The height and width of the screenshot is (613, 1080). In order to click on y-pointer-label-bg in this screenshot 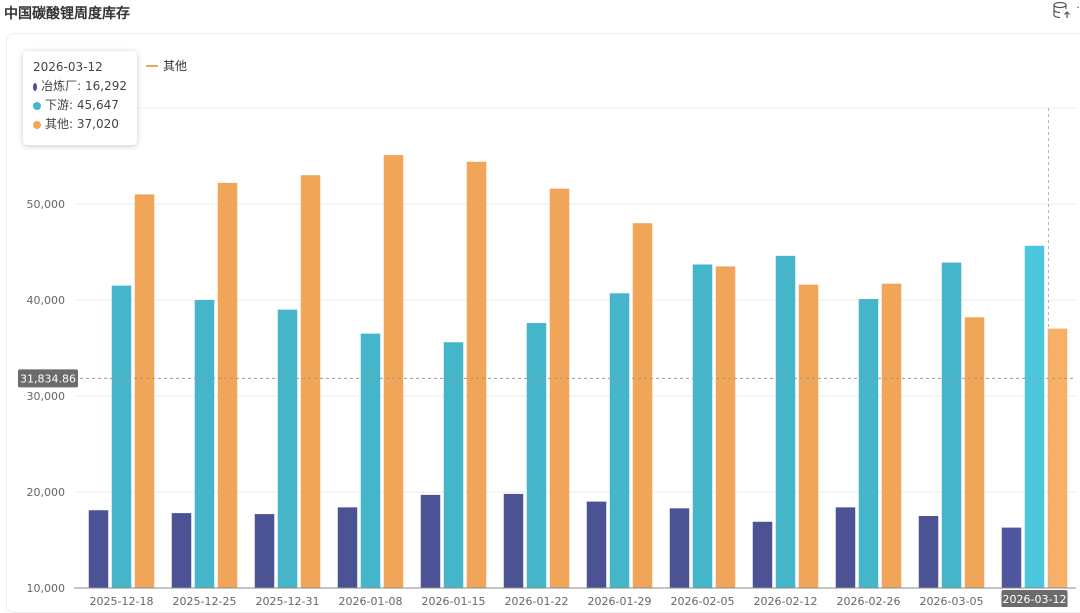, I will do `click(48, 378)`.